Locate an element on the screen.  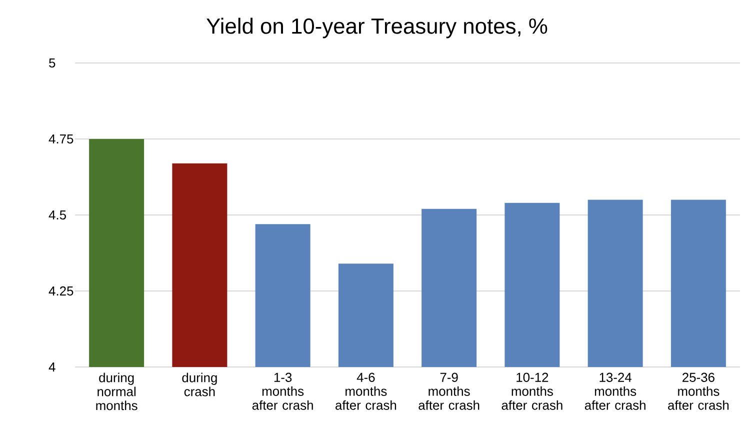
y-tick-label: 4 is located at coordinates (52, 367).